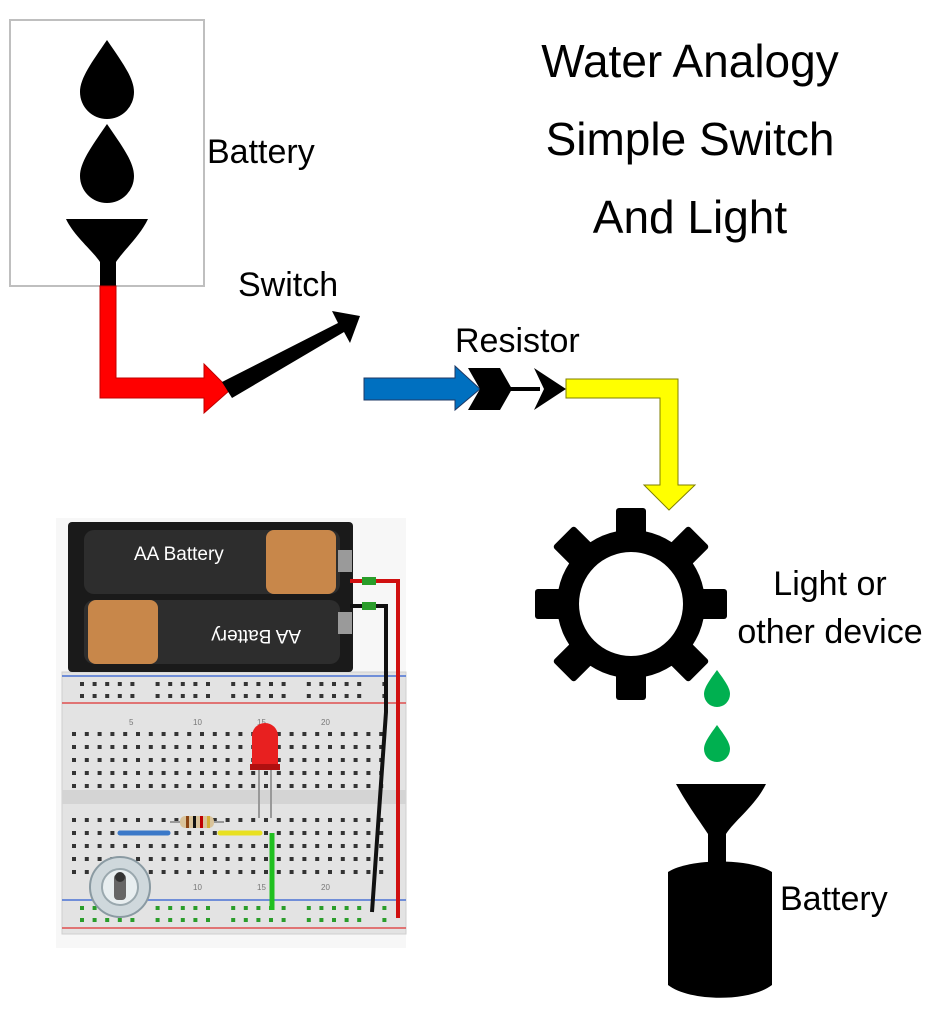  Describe the element at coordinates (717, 688) in the screenshot. I see `water-drop-icon` at that location.